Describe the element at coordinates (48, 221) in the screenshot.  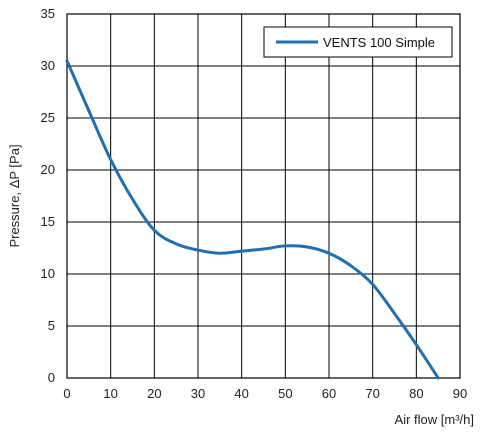
I see `y-tick-label-3: 15` at that location.